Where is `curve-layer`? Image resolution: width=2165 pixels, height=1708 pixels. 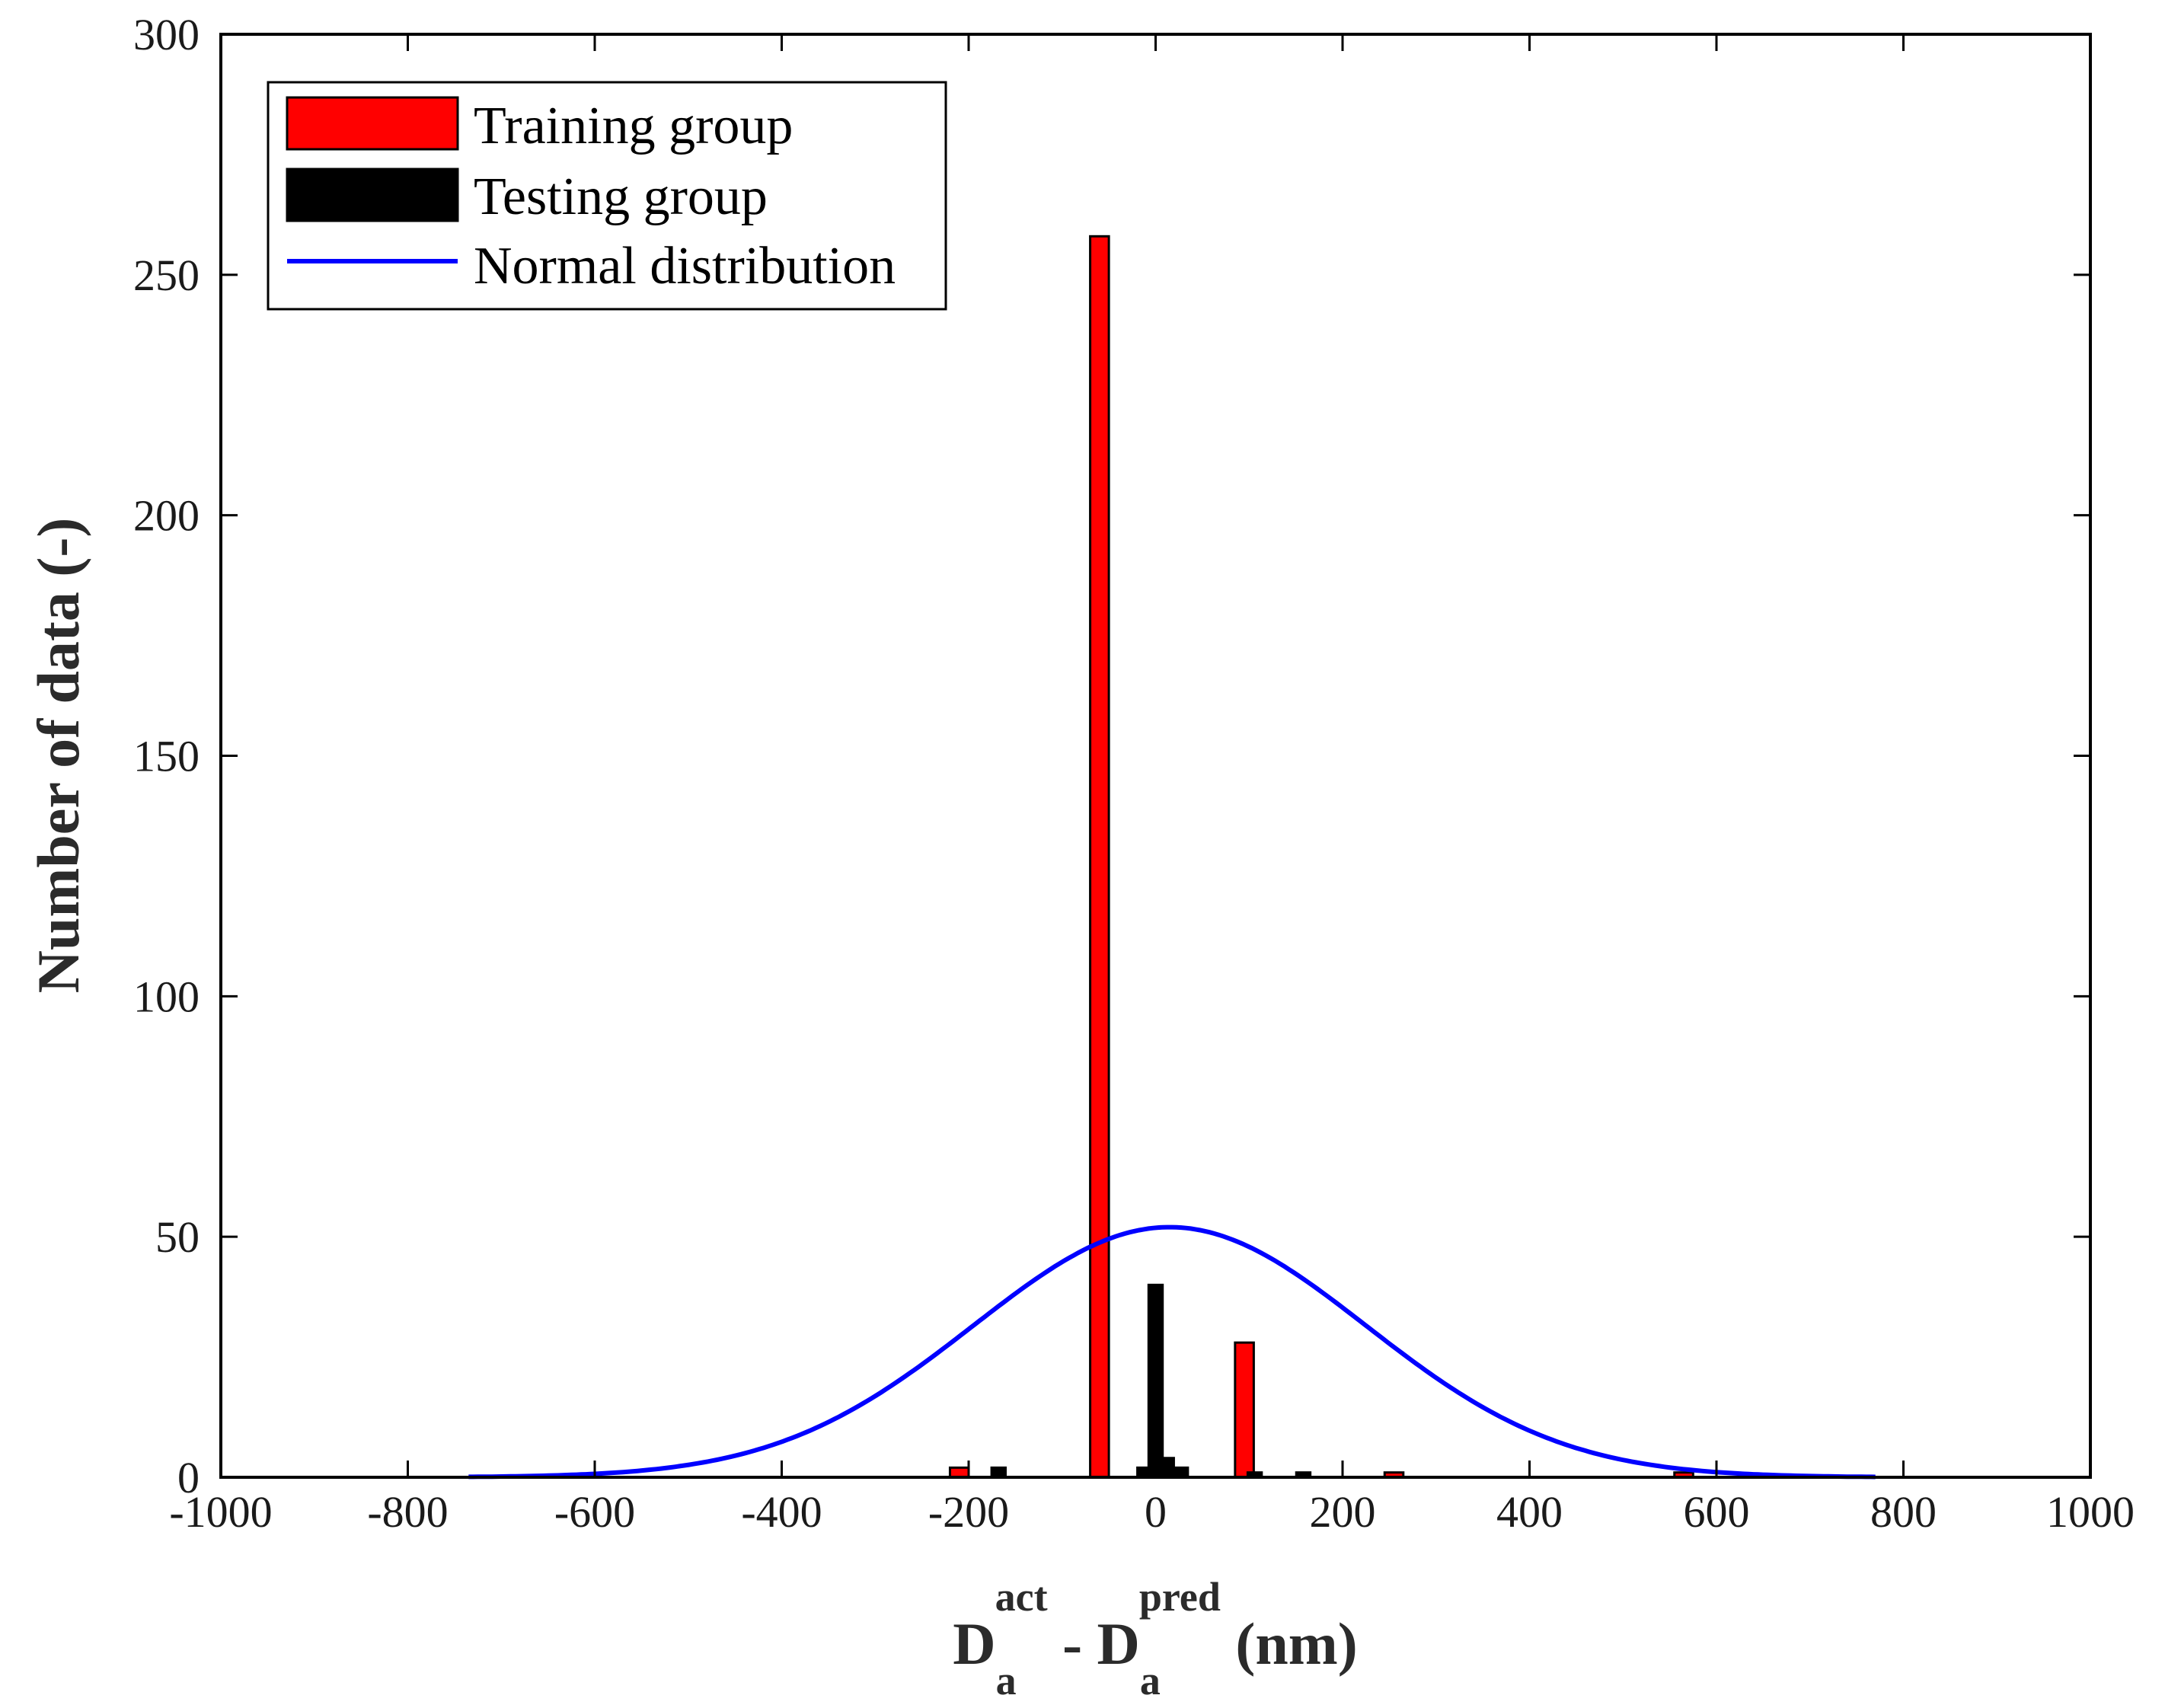
curve-layer is located at coordinates (1172, 1352).